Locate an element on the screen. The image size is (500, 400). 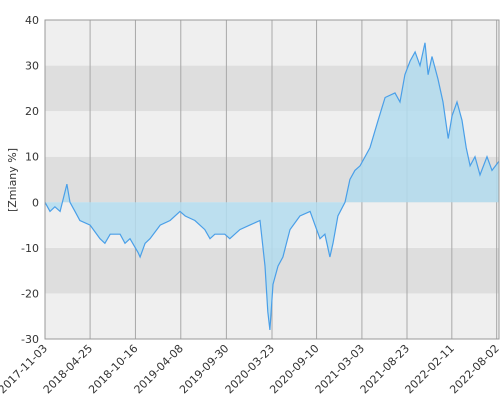
y-tick-label: 20 is located at coordinates (32, 111).